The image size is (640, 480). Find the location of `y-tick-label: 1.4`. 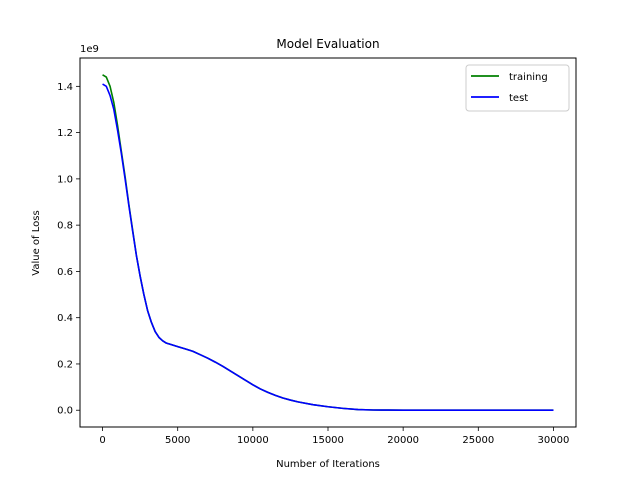

y-tick-label: 1.4 is located at coordinates (65, 87).